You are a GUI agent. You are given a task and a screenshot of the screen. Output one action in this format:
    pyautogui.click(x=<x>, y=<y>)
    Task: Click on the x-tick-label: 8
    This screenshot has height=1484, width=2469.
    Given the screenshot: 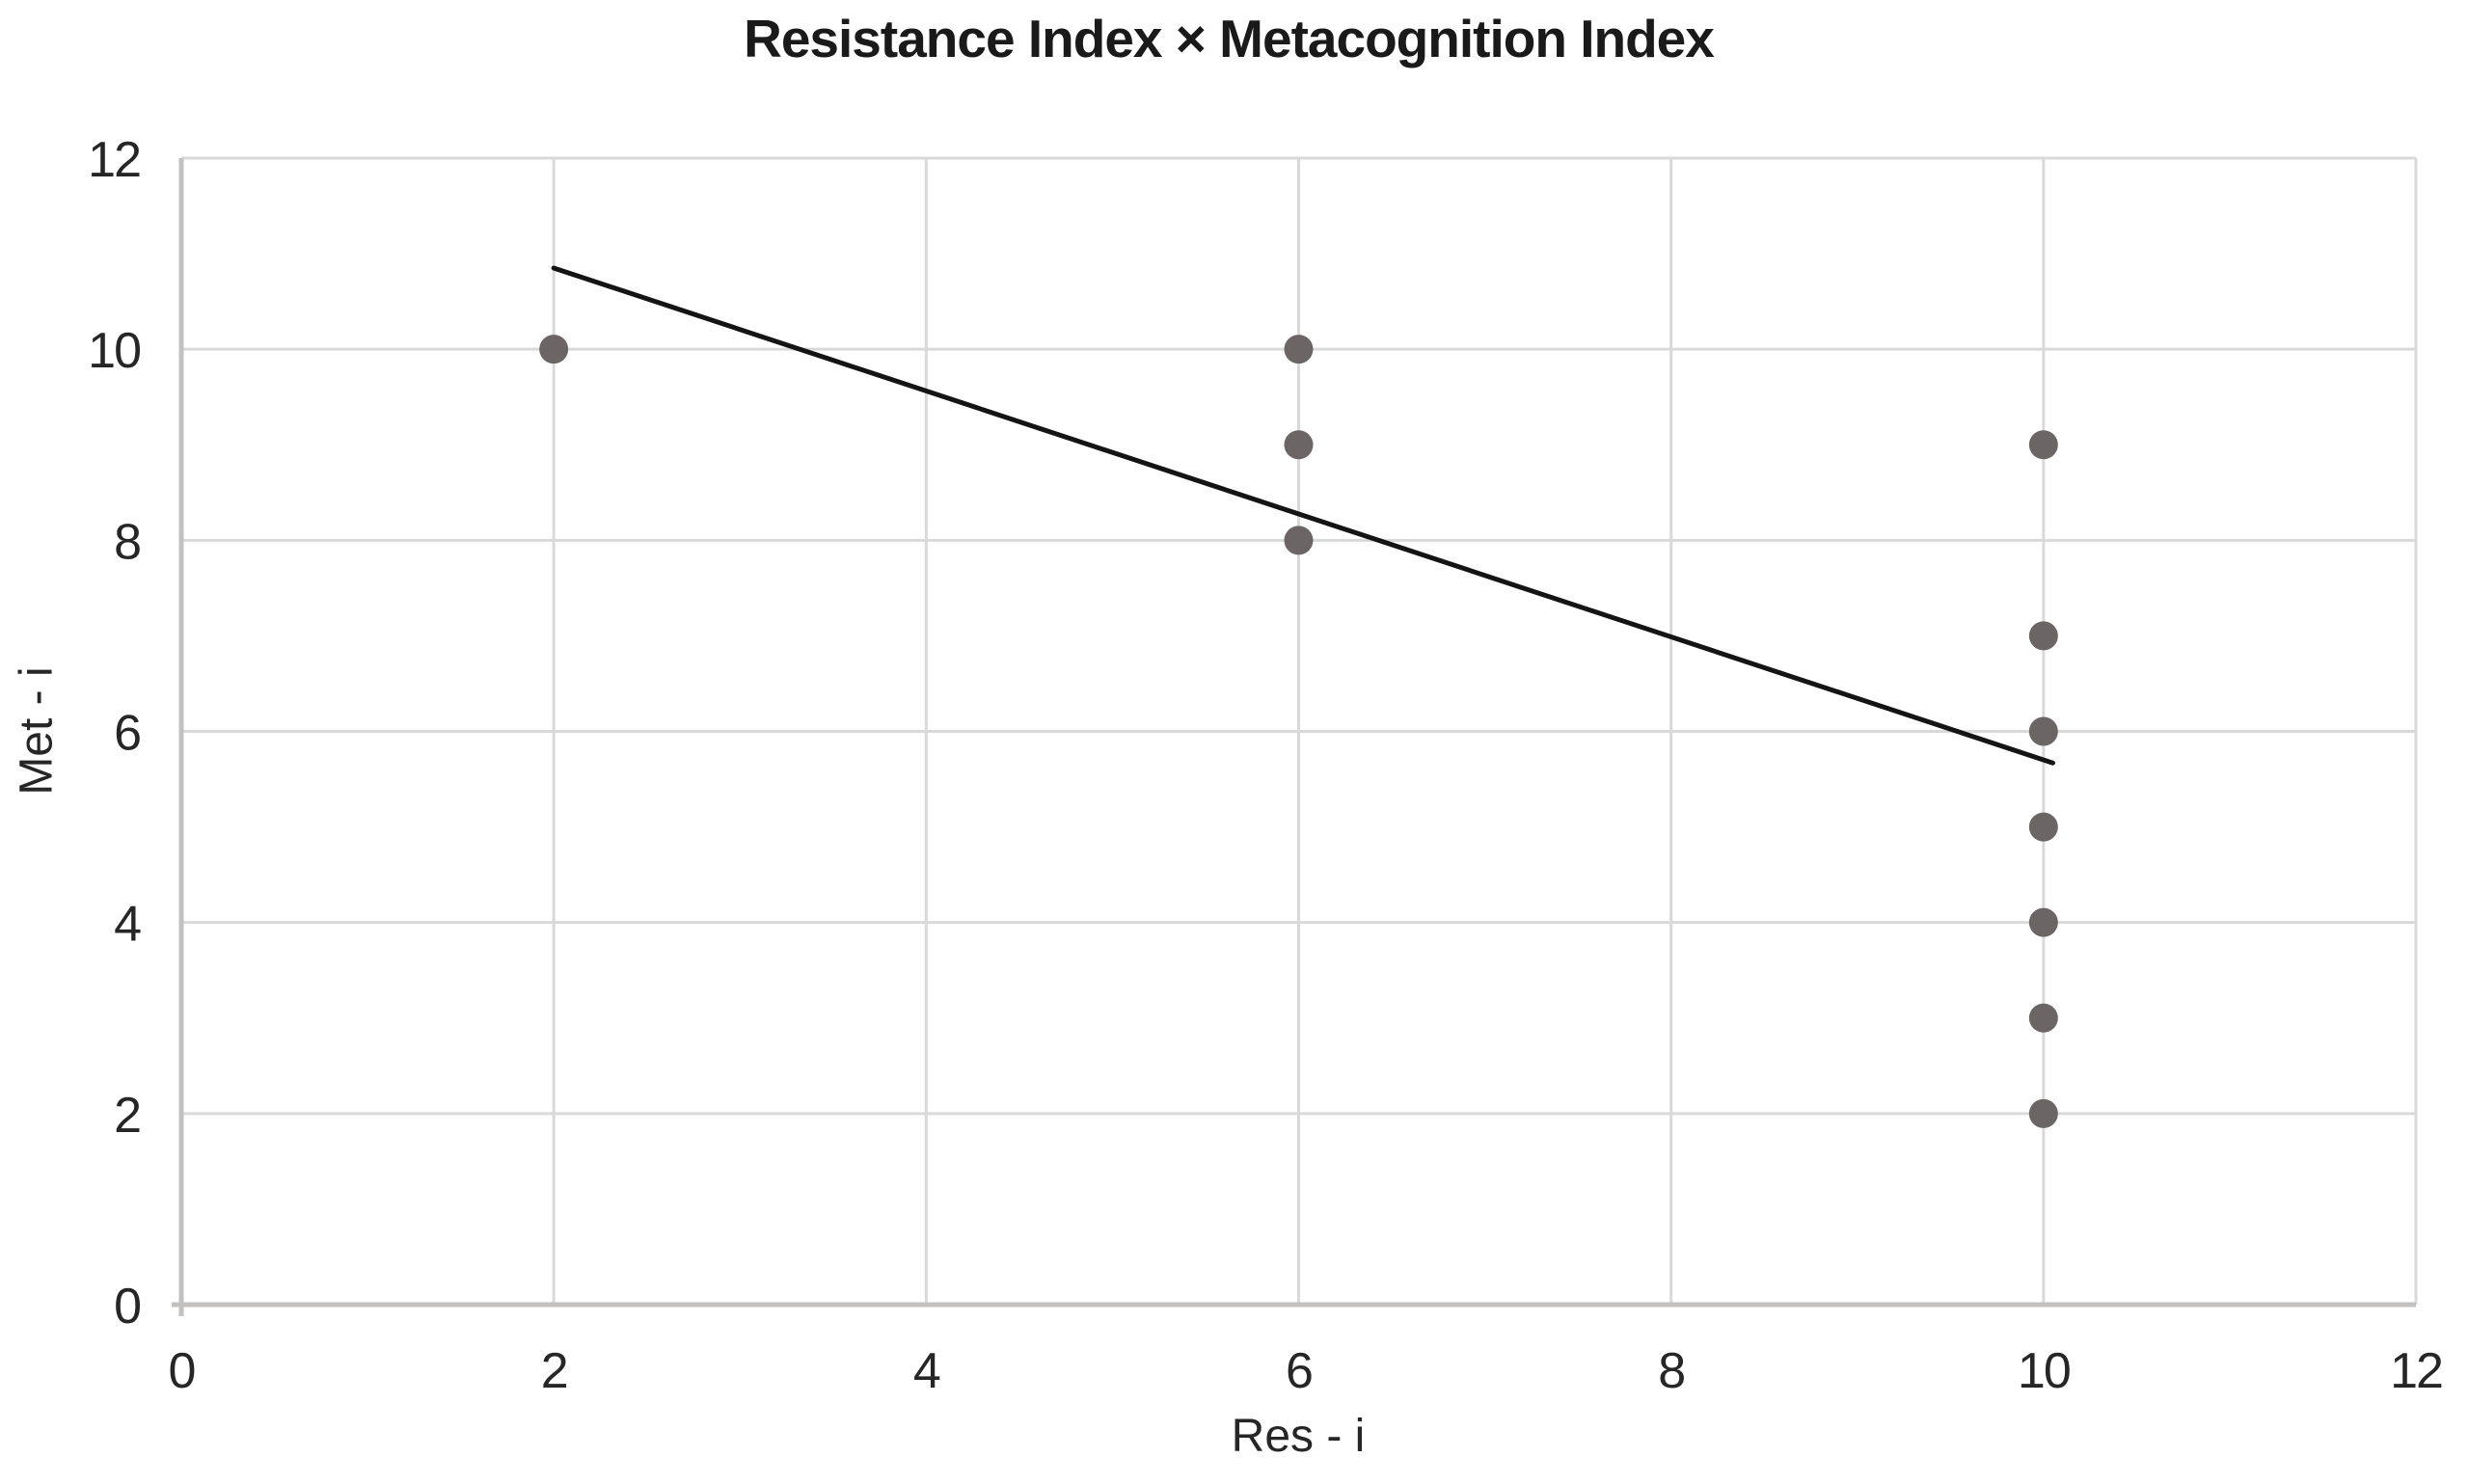 What is the action you would take?
    pyautogui.click(x=1671, y=1371)
    